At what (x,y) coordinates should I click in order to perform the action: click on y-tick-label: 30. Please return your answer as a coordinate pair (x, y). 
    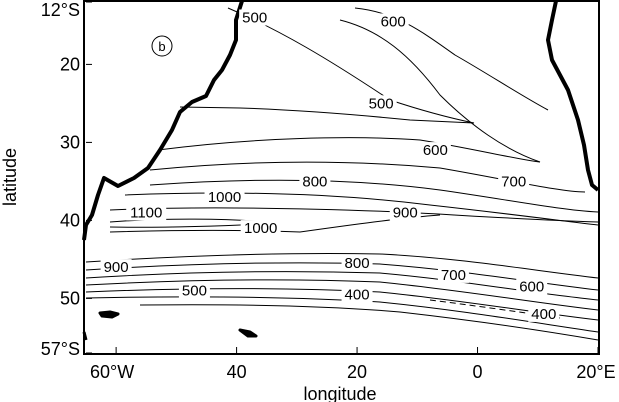
    Looking at the image, I should click on (70, 142).